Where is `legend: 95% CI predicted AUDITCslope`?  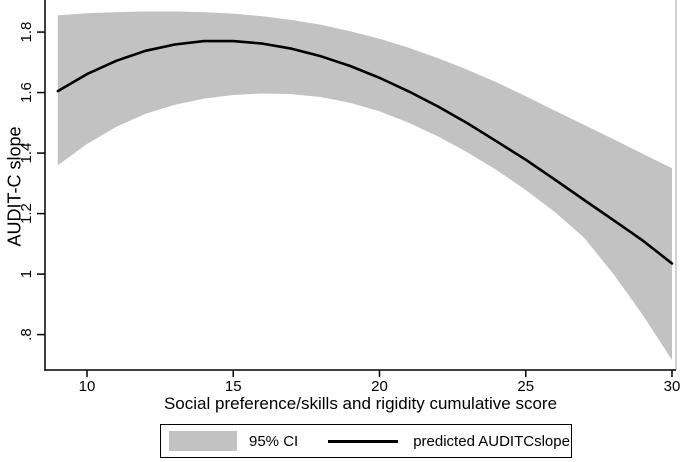 legend: 95% CI predicted AUDITCslope is located at coordinates (366, 441).